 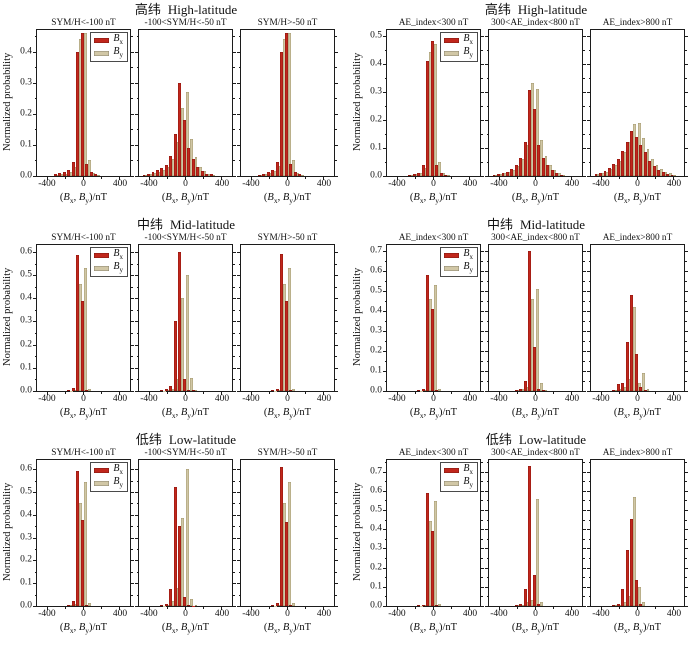 I want to click on y-tick-label: 0.3, so click(x=26, y=537).